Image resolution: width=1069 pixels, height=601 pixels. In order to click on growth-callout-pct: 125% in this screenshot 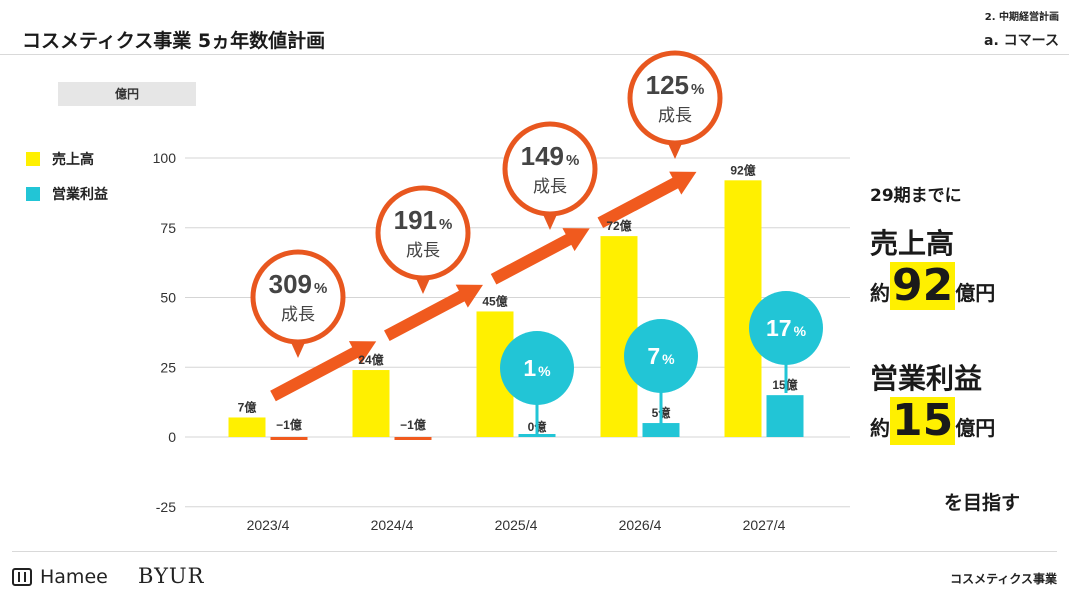, I will do `click(675, 85)`.